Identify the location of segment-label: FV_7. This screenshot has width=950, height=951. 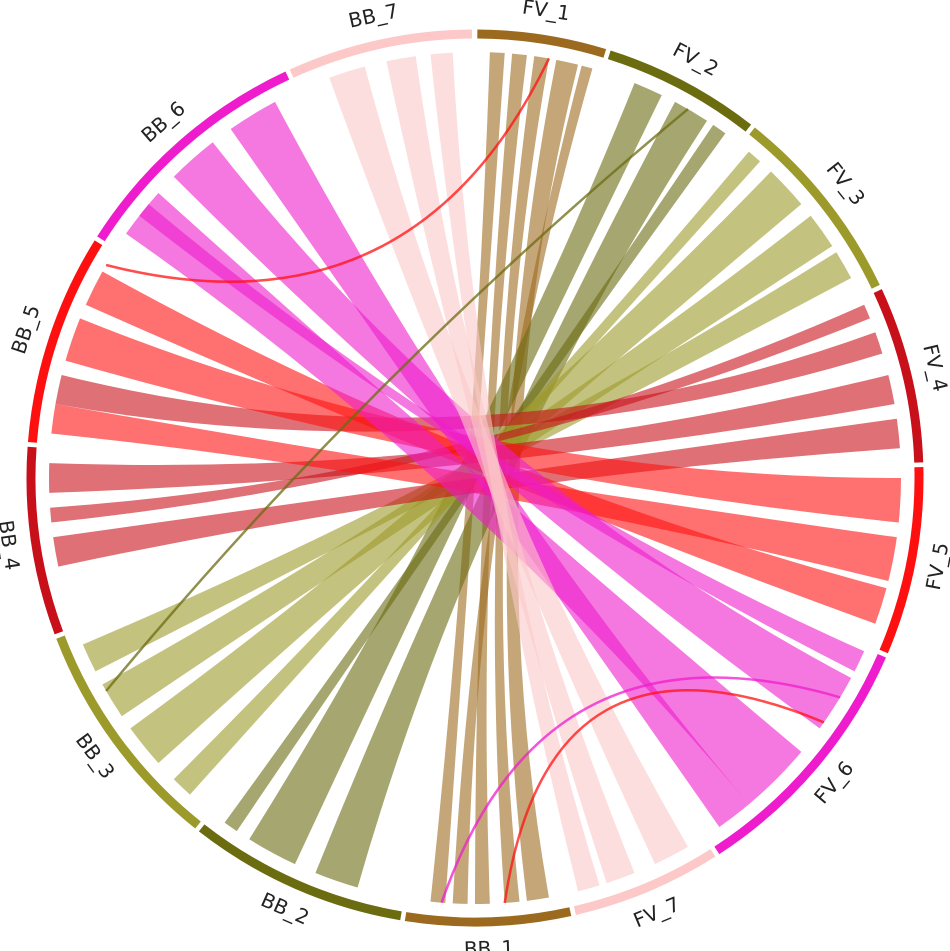
(656, 912).